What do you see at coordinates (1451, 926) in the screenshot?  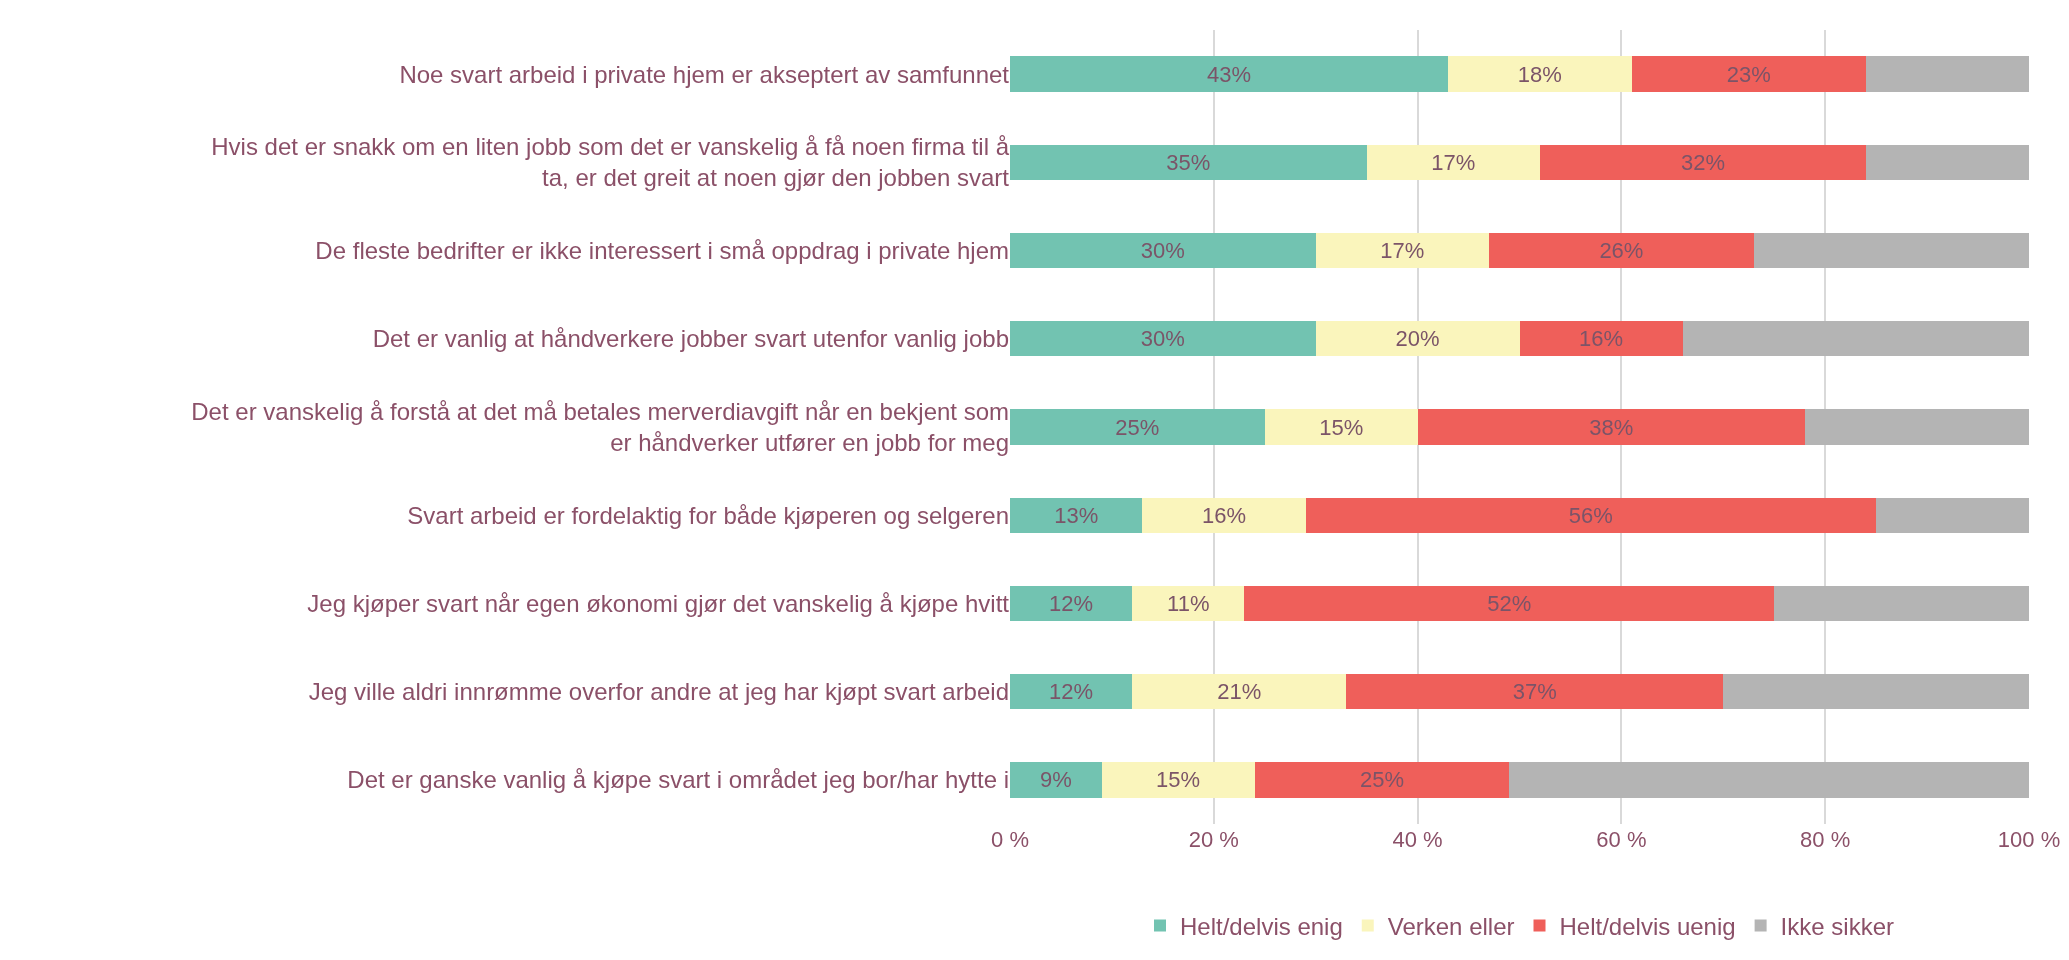 I see `legend-label: Verken eller` at bounding box center [1451, 926].